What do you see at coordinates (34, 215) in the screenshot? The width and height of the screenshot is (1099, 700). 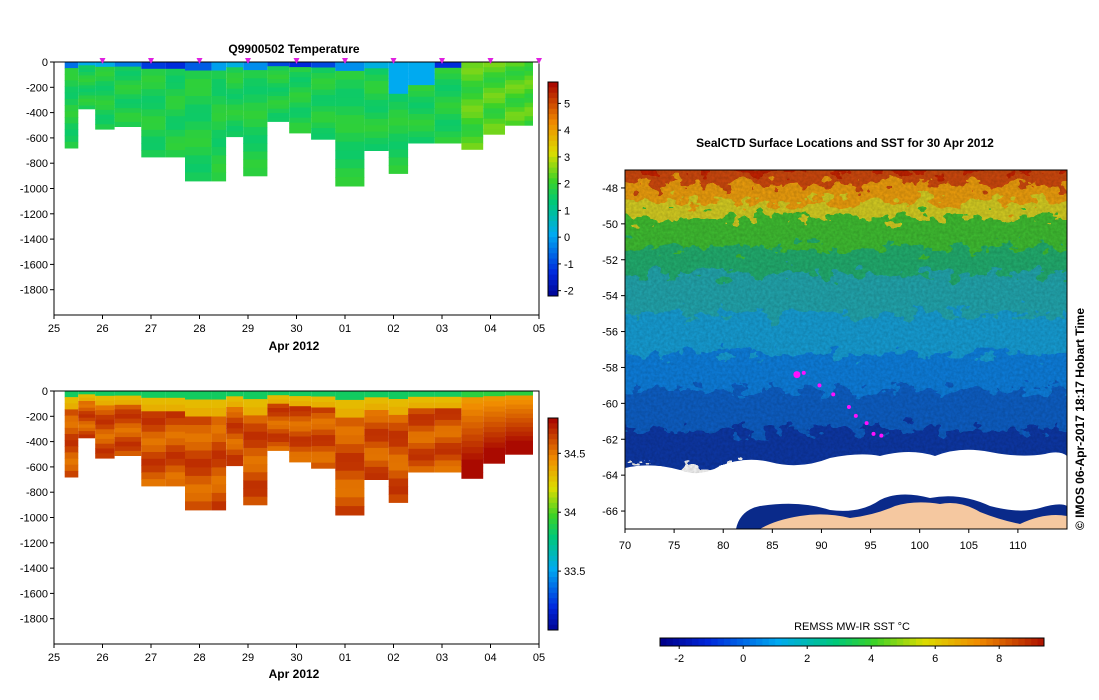 I see `y-tick-label: -1200` at bounding box center [34, 215].